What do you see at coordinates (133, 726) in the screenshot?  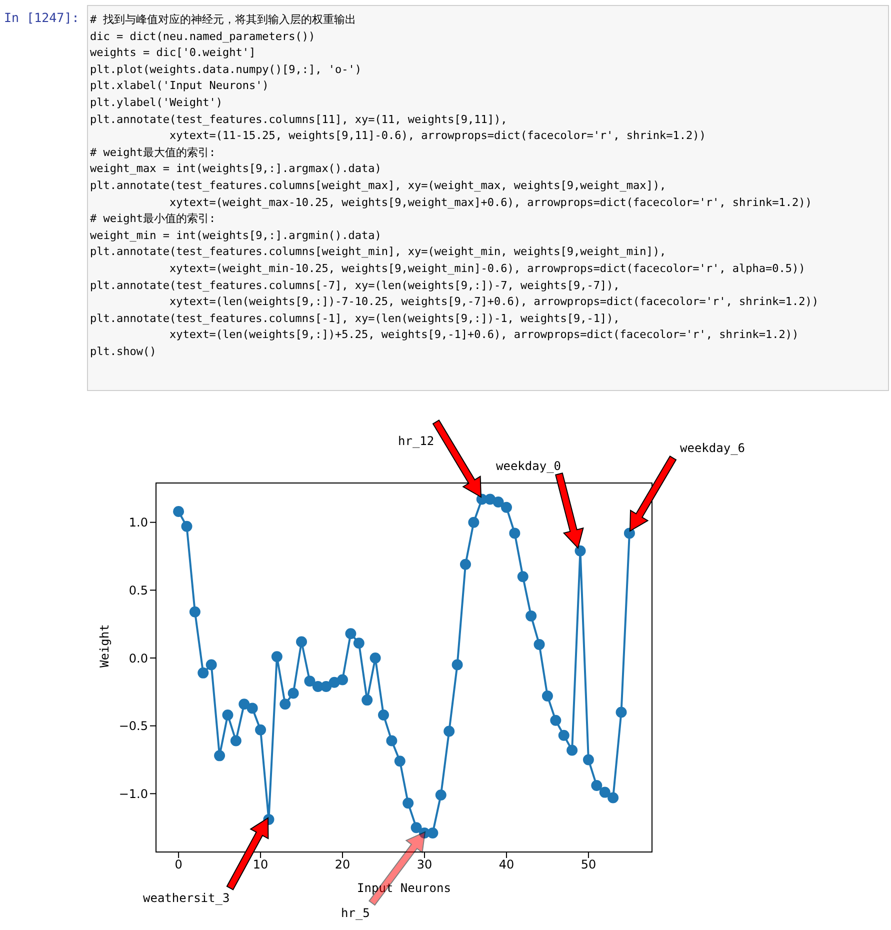 I see `y-tick-label: −0.5` at bounding box center [133, 726].